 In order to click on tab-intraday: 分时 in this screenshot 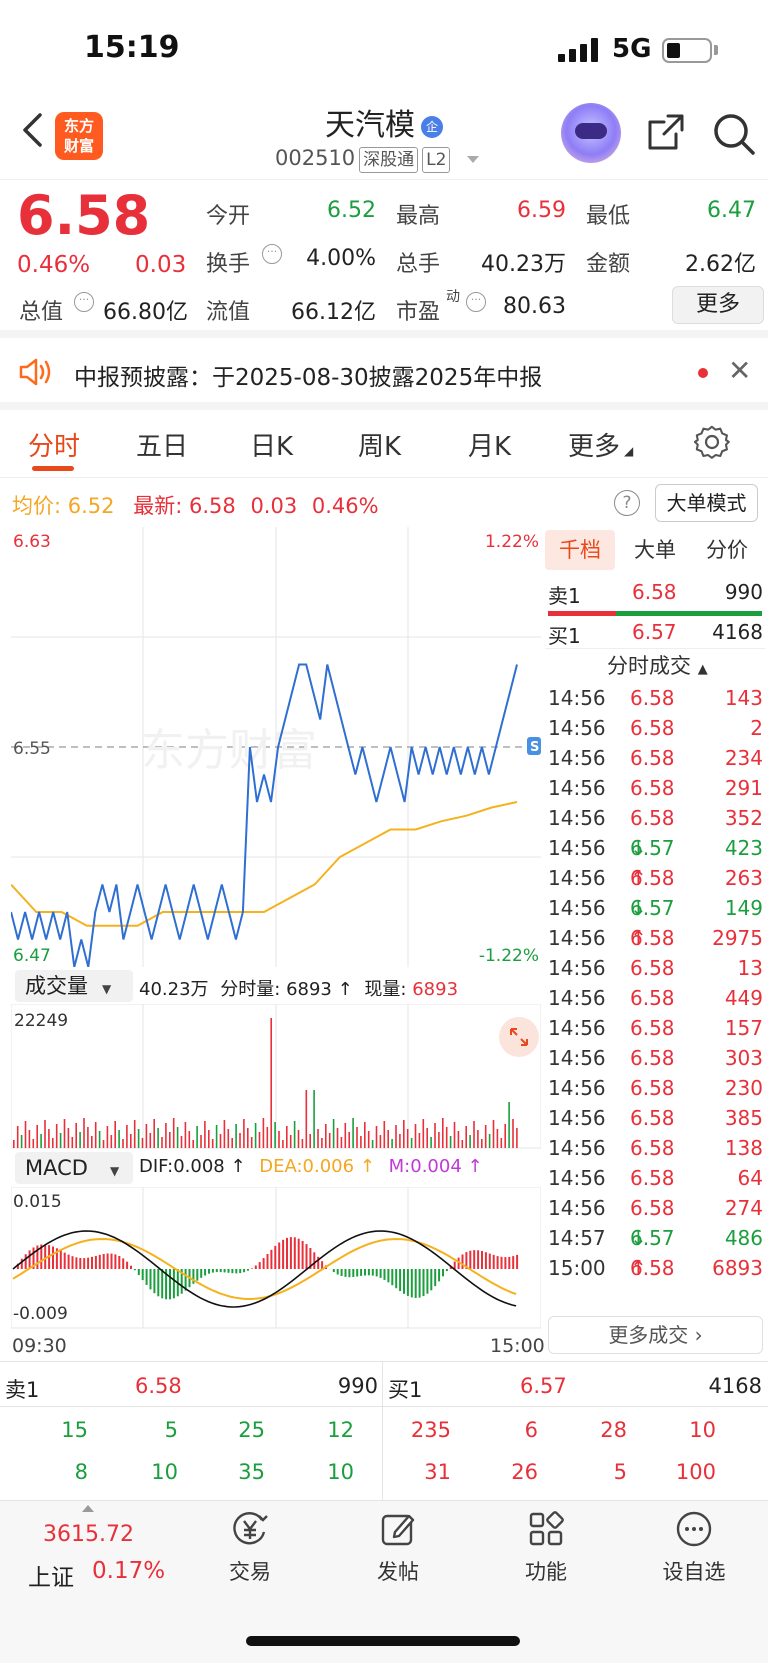, I will do `click(54, 447)`.